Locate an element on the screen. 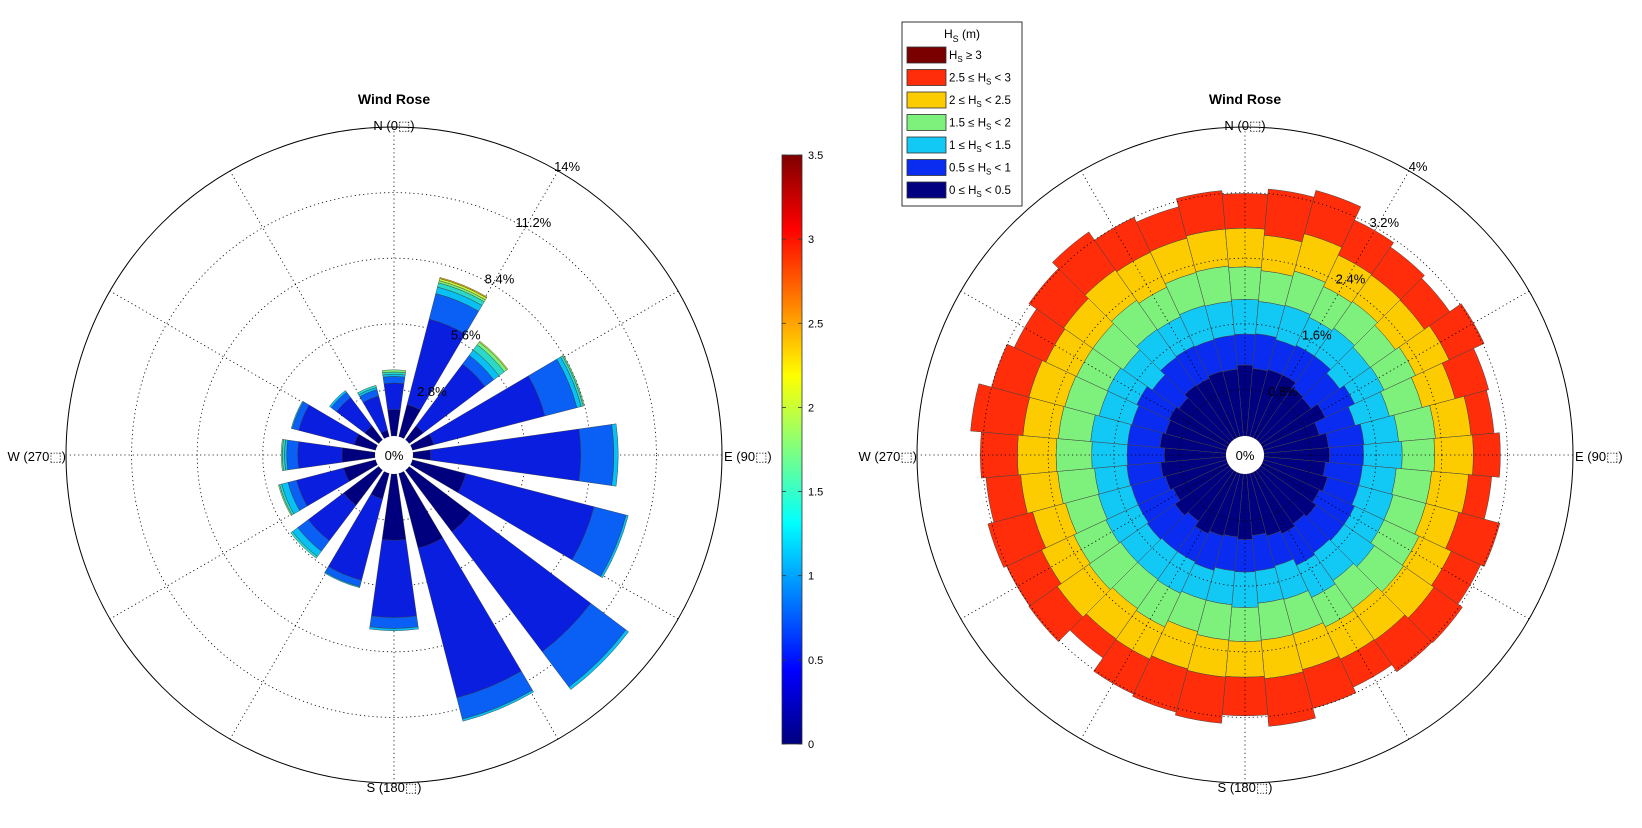  legend-entry-label: HS ≥ 3 is located at coordinates (965, 57).